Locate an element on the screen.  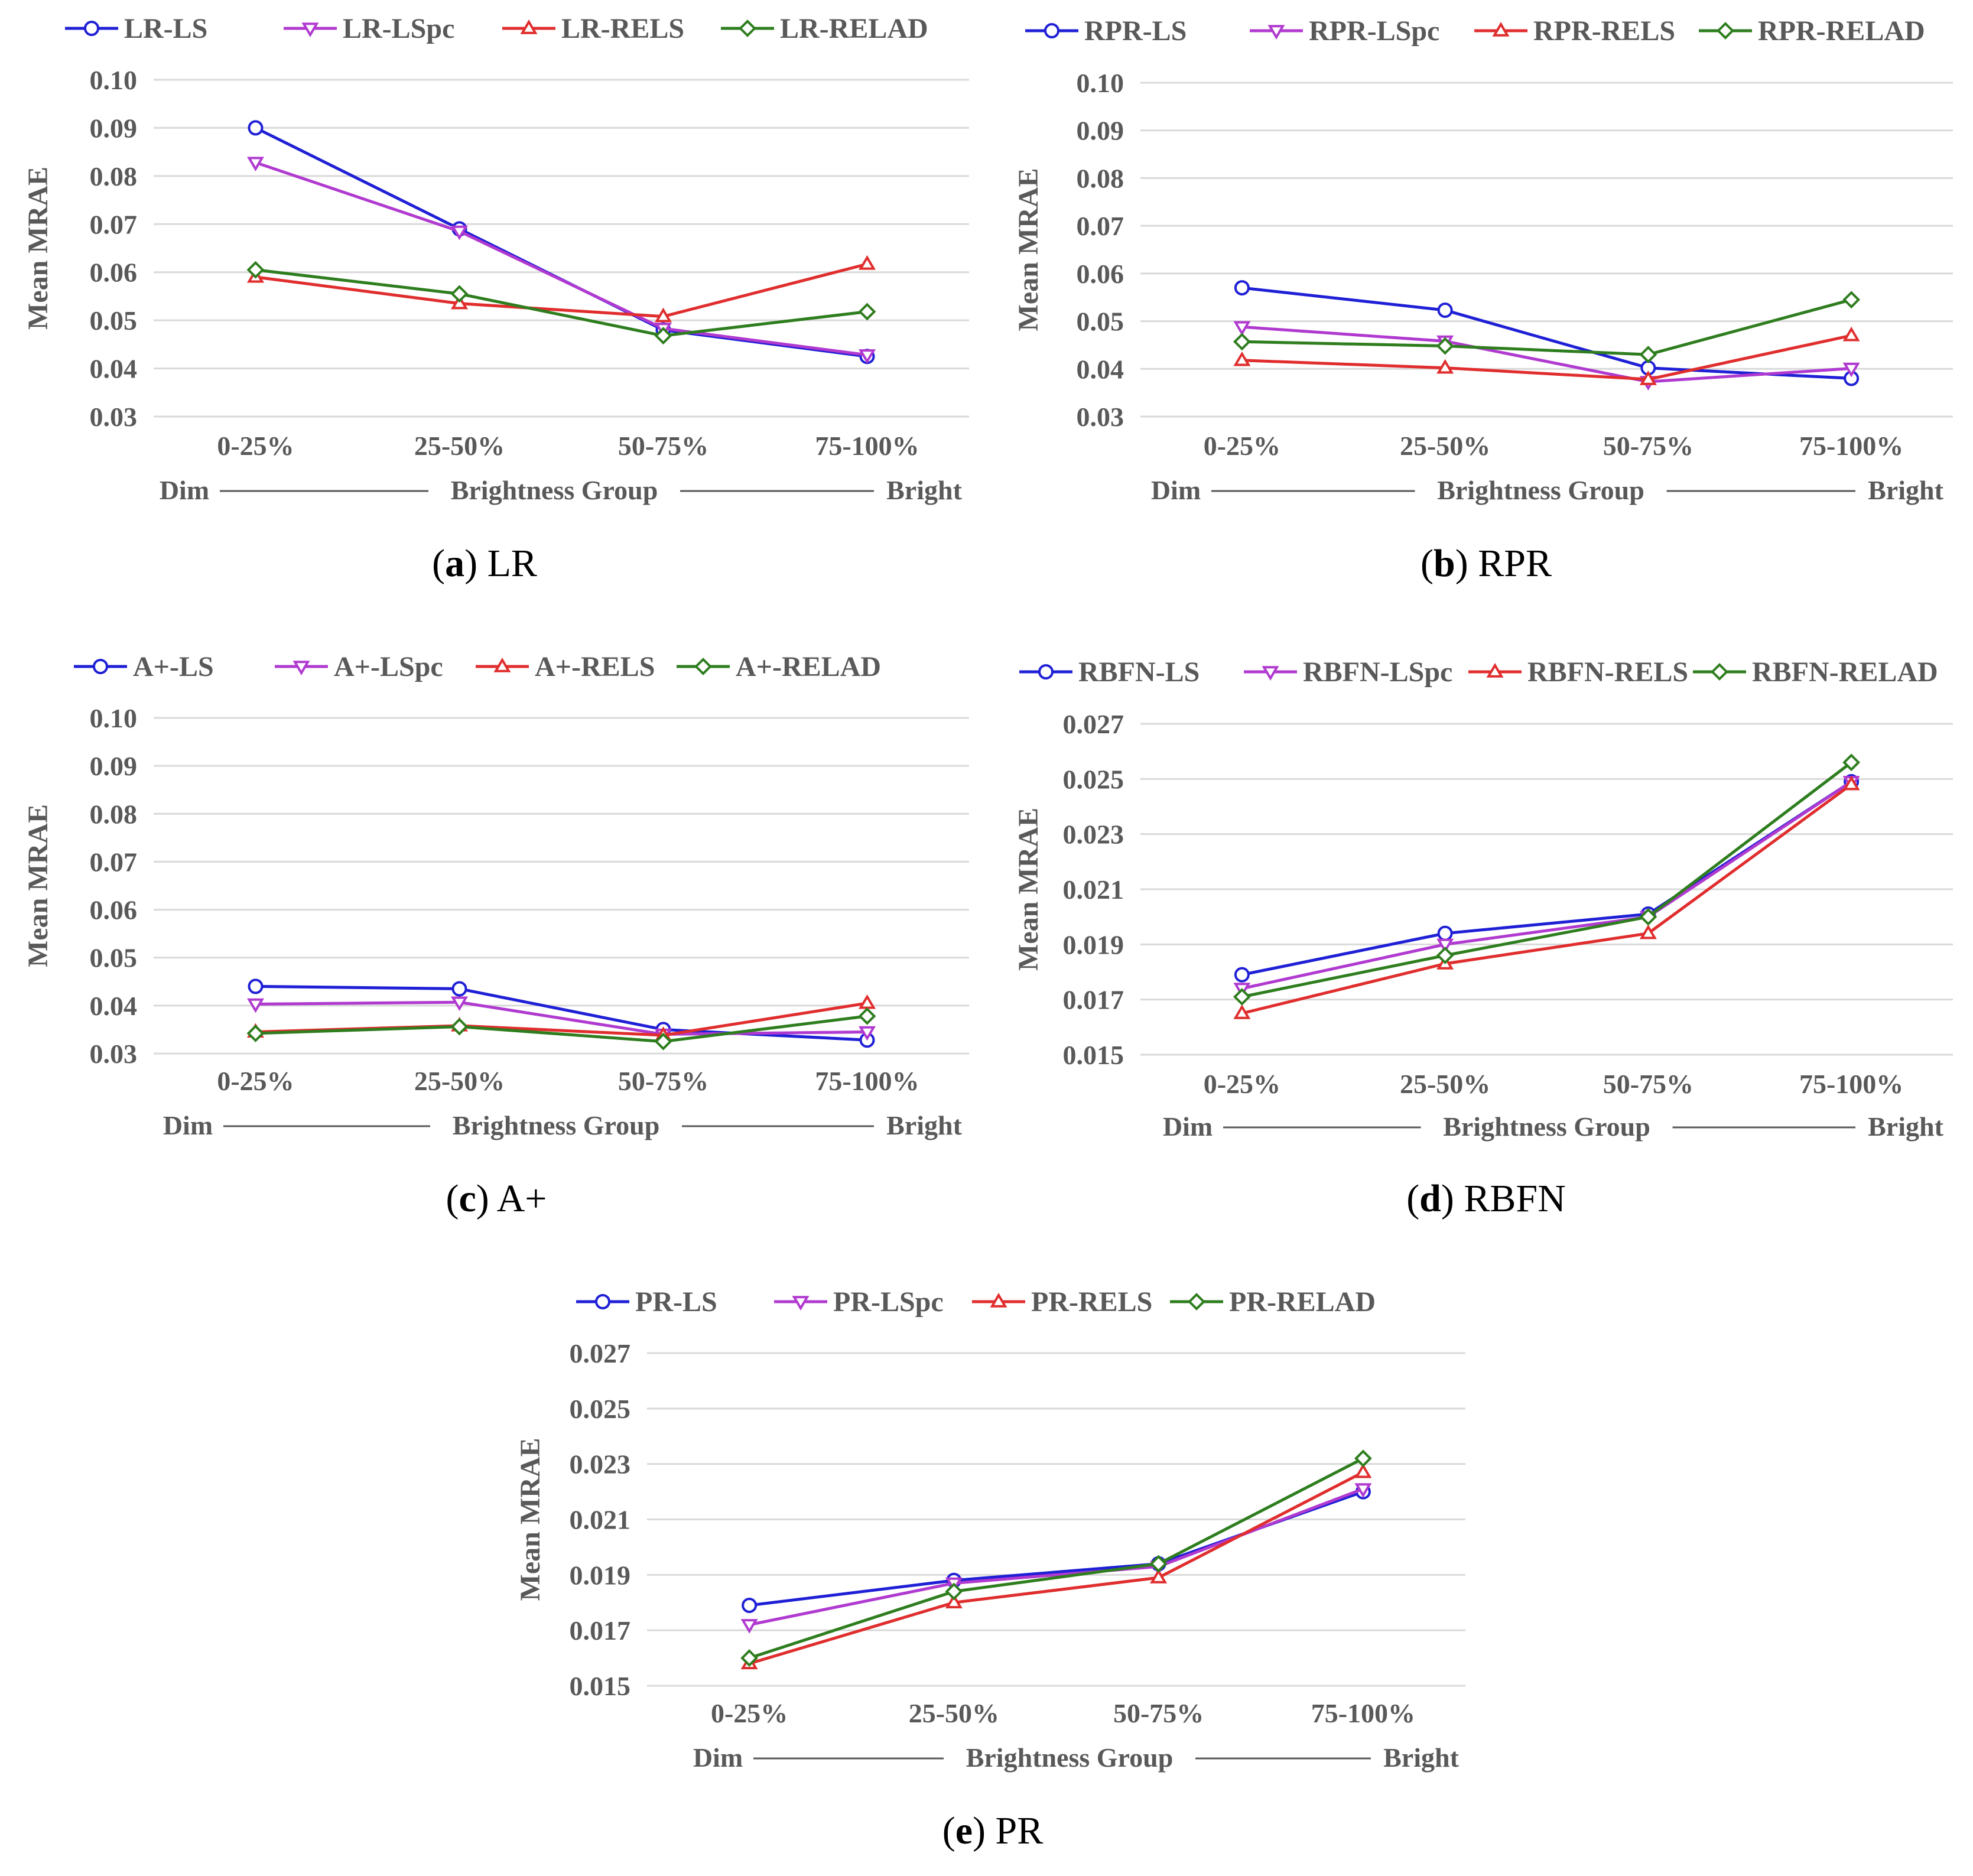
x-tick-label: 75-100% is located at coordinates (1851, 1084).